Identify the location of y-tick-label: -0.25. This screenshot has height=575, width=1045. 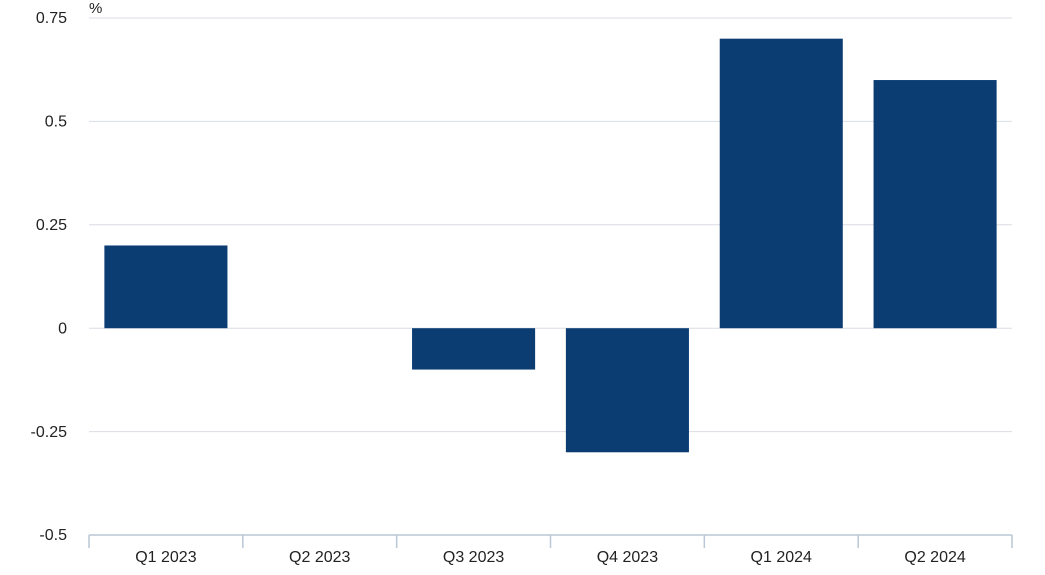
(49, 432).